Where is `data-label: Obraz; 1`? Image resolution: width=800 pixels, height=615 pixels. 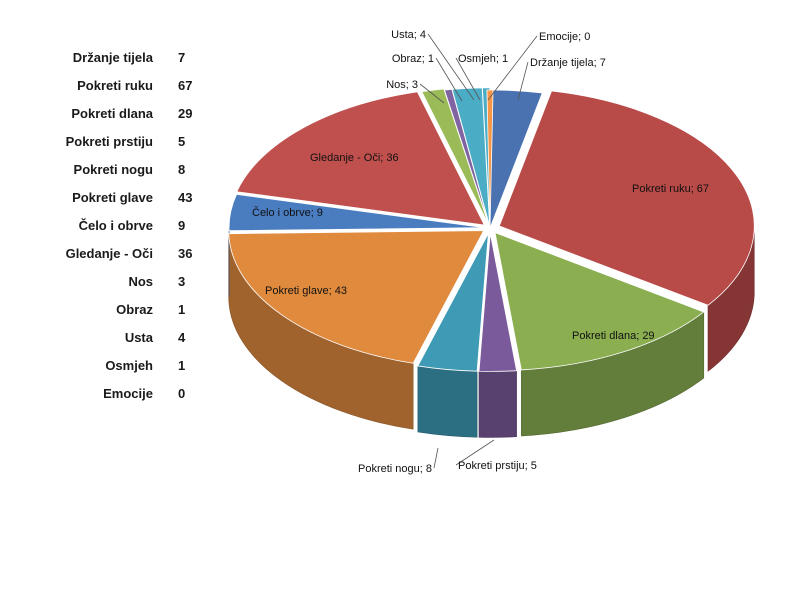
data-label: Obraz; 1 is located at coordinates (413, 59).